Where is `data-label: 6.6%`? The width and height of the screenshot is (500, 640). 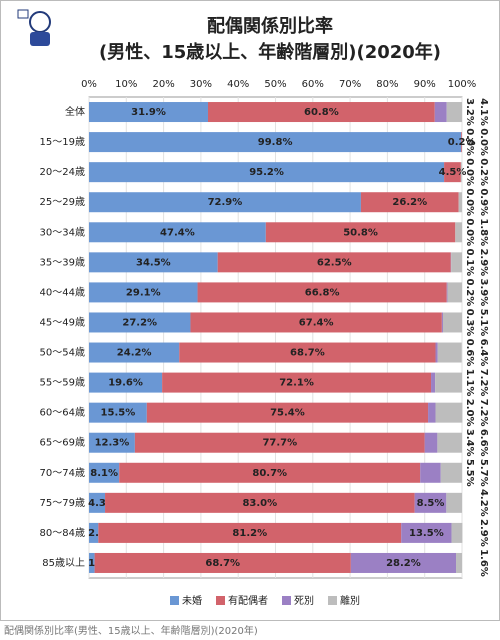 data-label: 6.6% is located at coordinates (483, 443).